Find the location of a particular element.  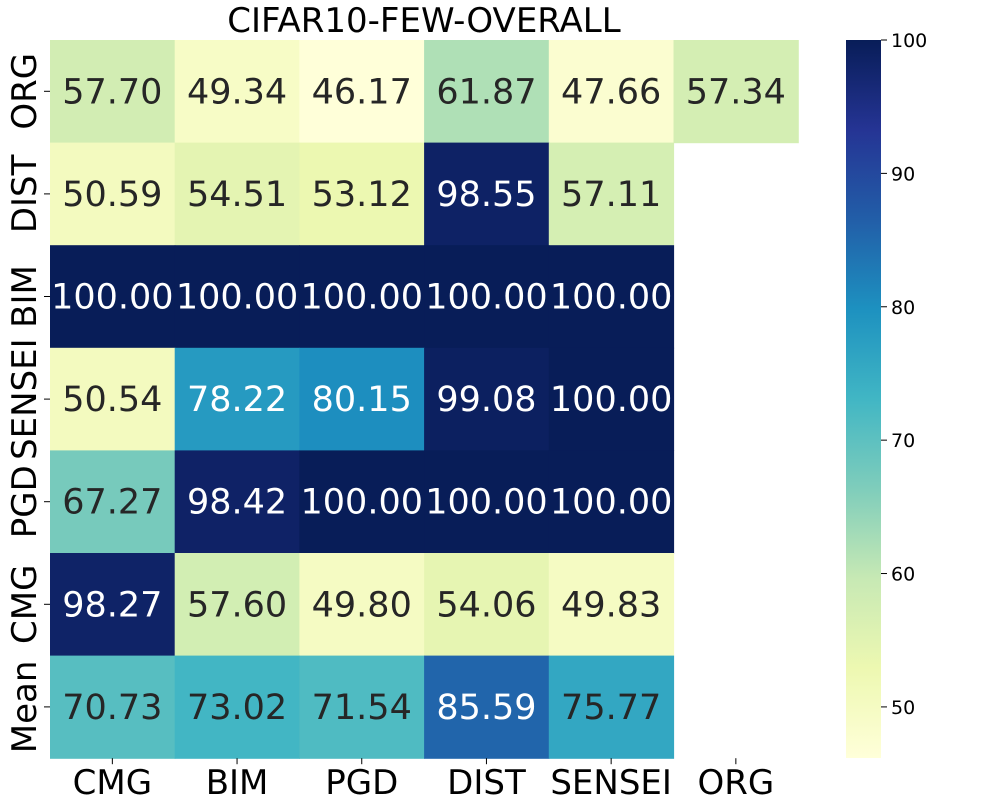

cell-value-label: 78.22 is located at coordinates (237, 400).